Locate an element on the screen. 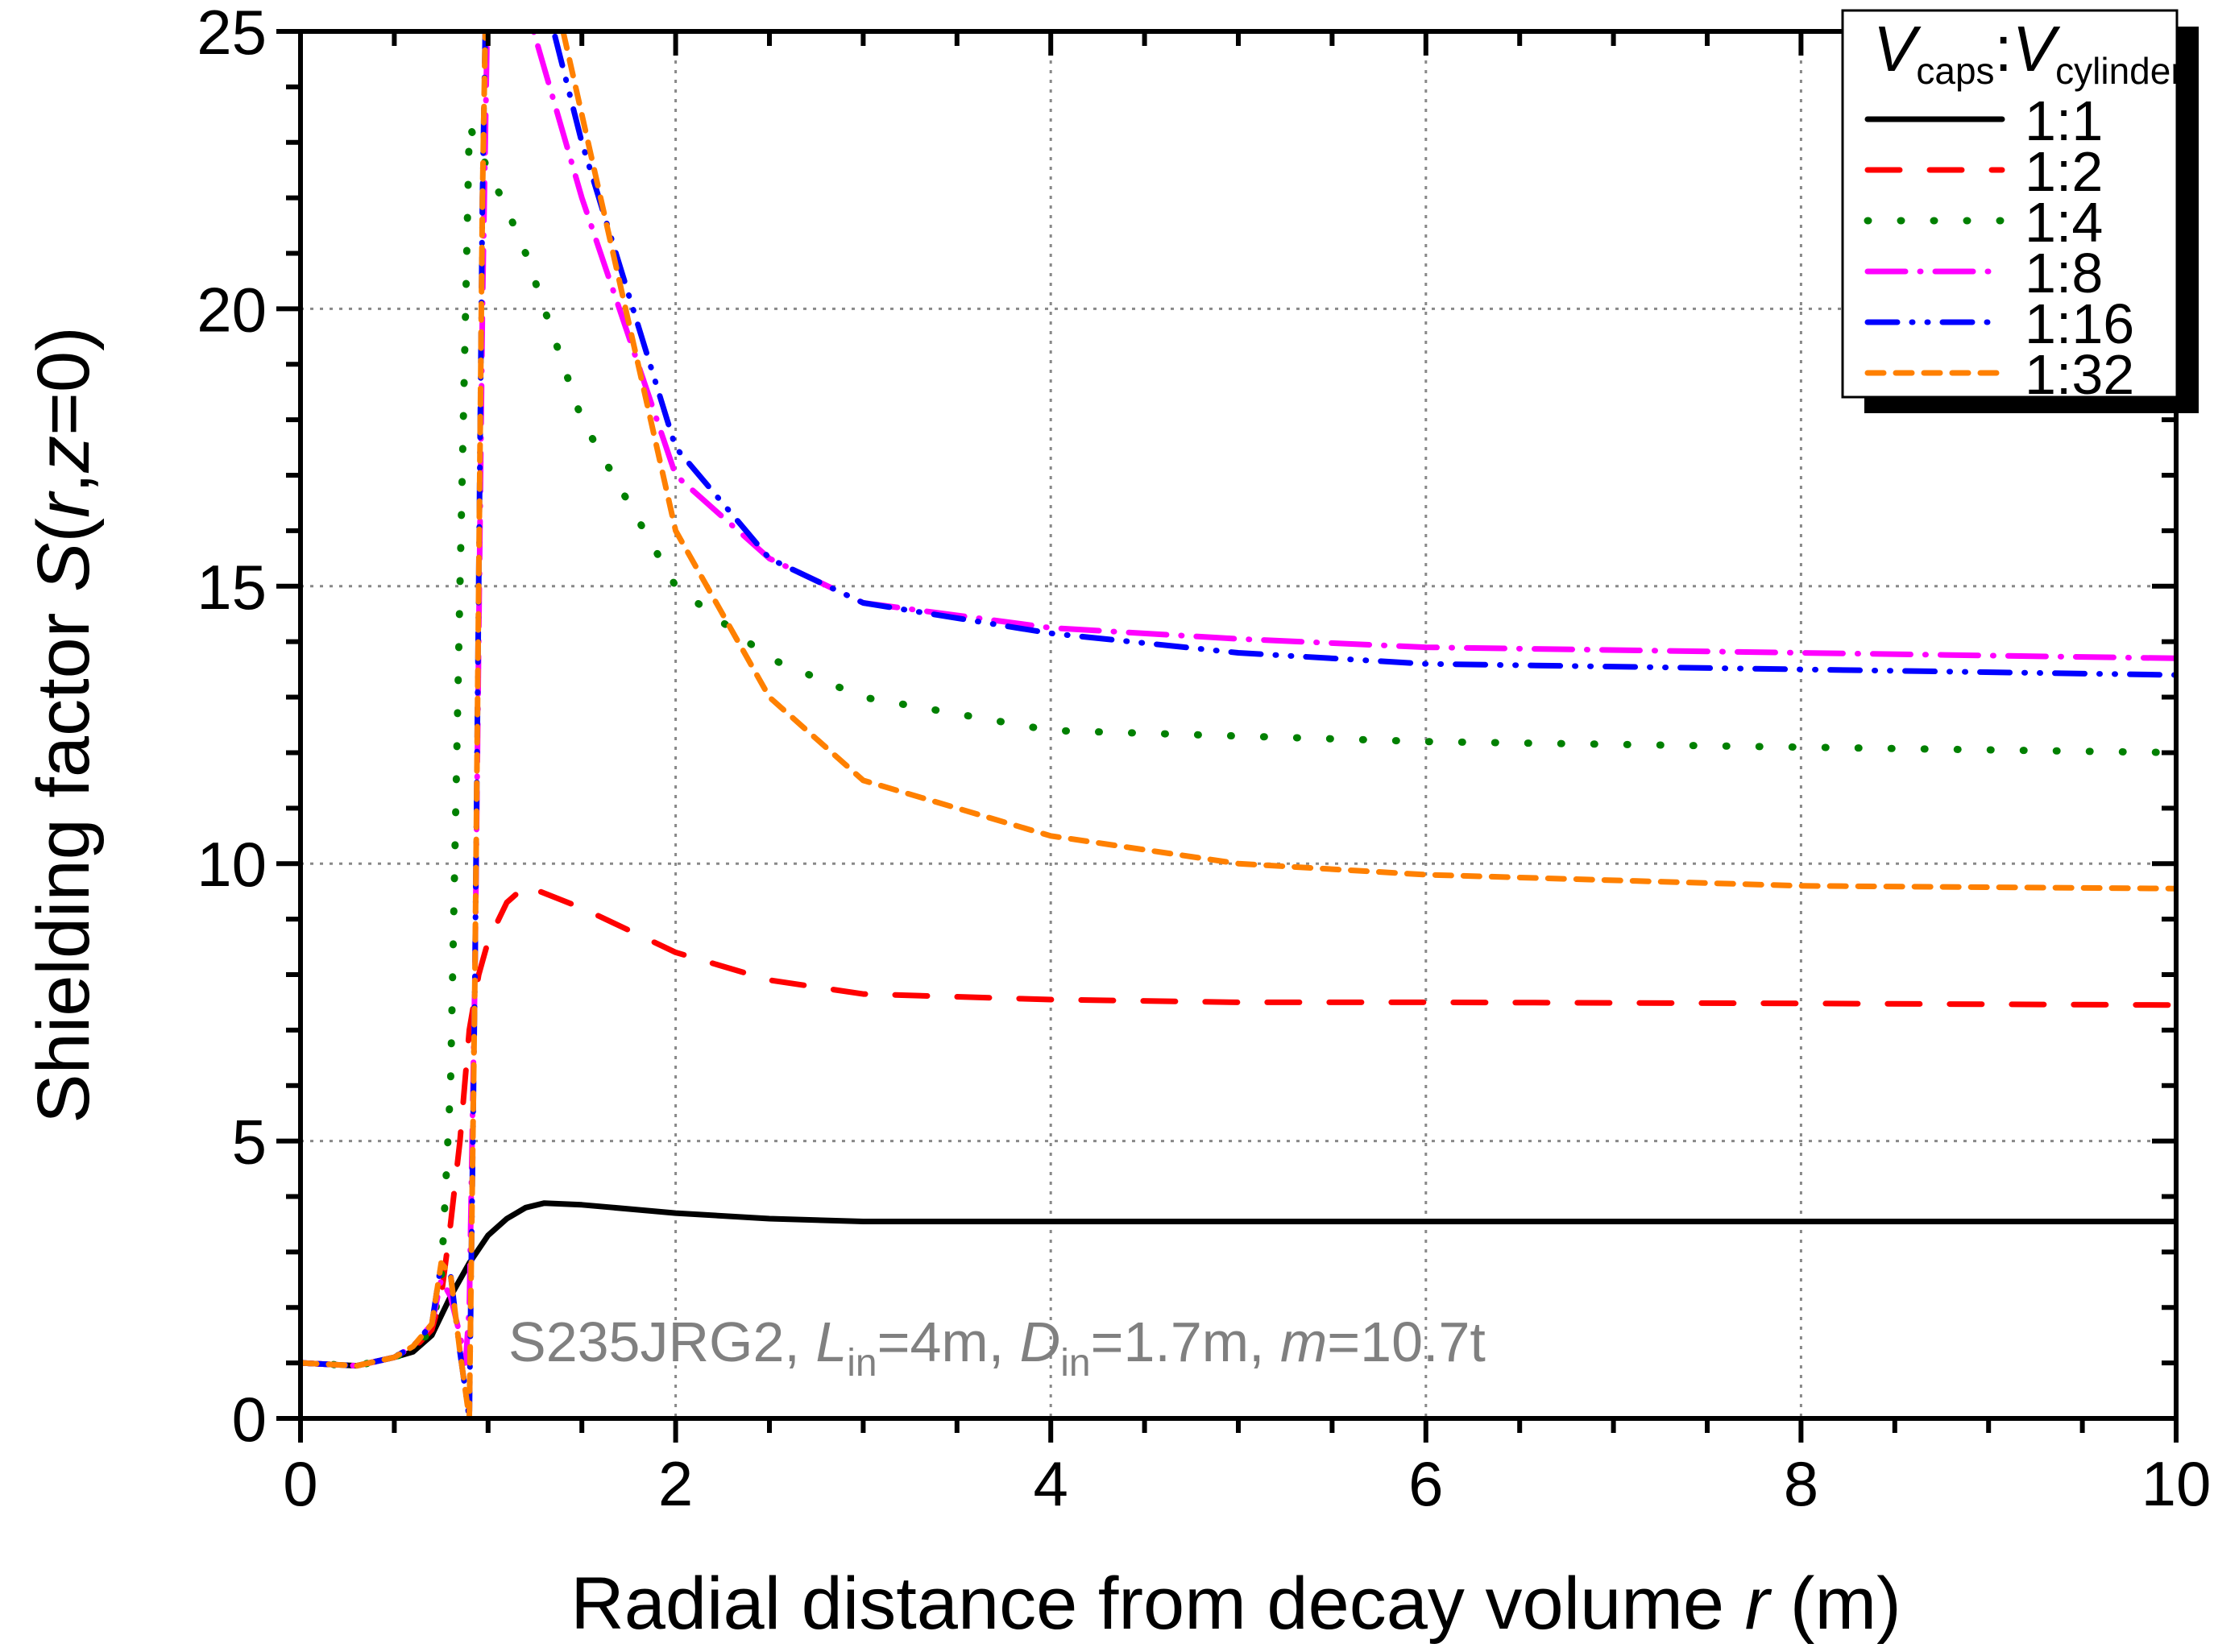 The height and width of the screenshot is (1652, 2214). y-tick-label: 5 is located at coordinates (250, 1142).